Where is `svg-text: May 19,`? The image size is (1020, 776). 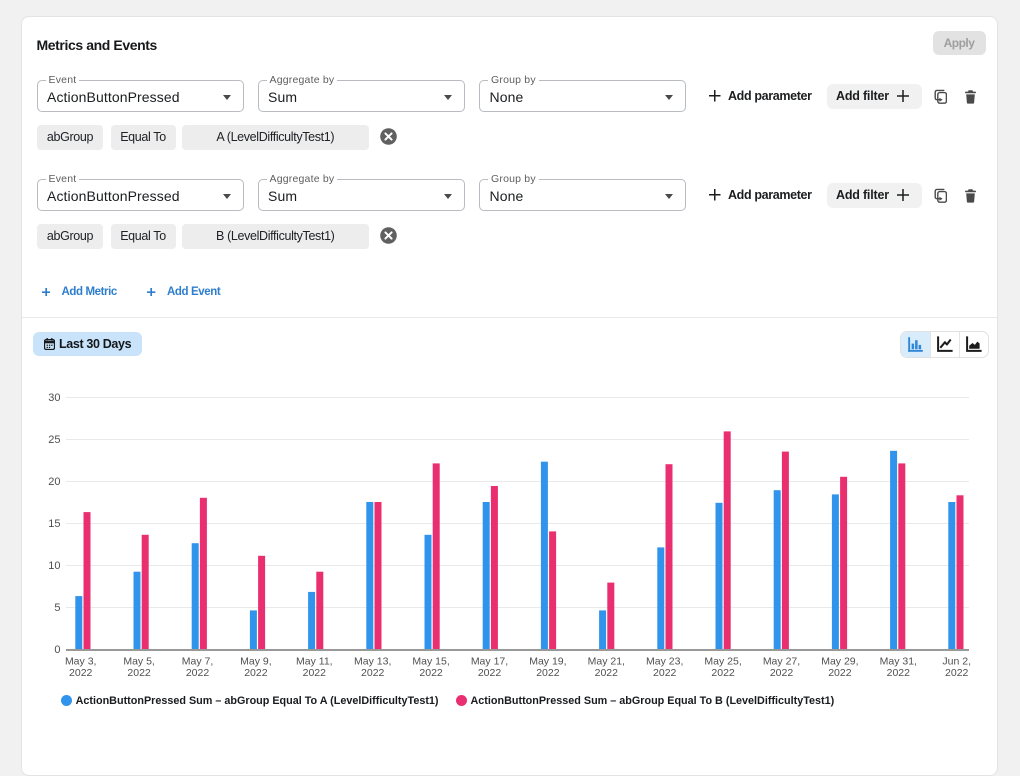
svg-text: May 19, is located at coordinates (547, 662).